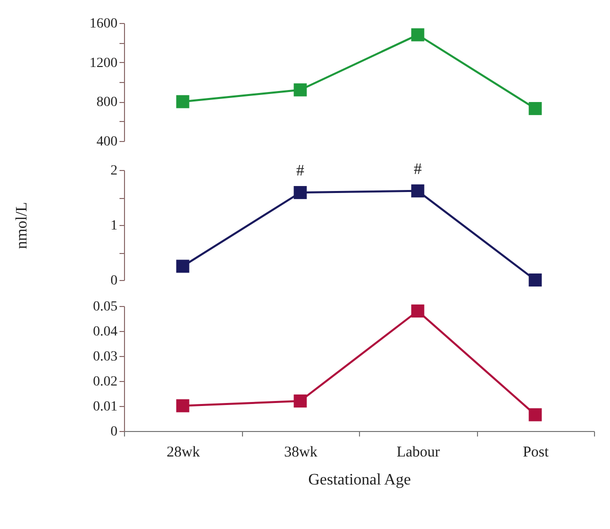 This screenshot has width=610, height=529. What do you see at coordinates (104, 24) in the screenshot?
I see `y-tick-label: 1600` at bounding box center [104, 24].